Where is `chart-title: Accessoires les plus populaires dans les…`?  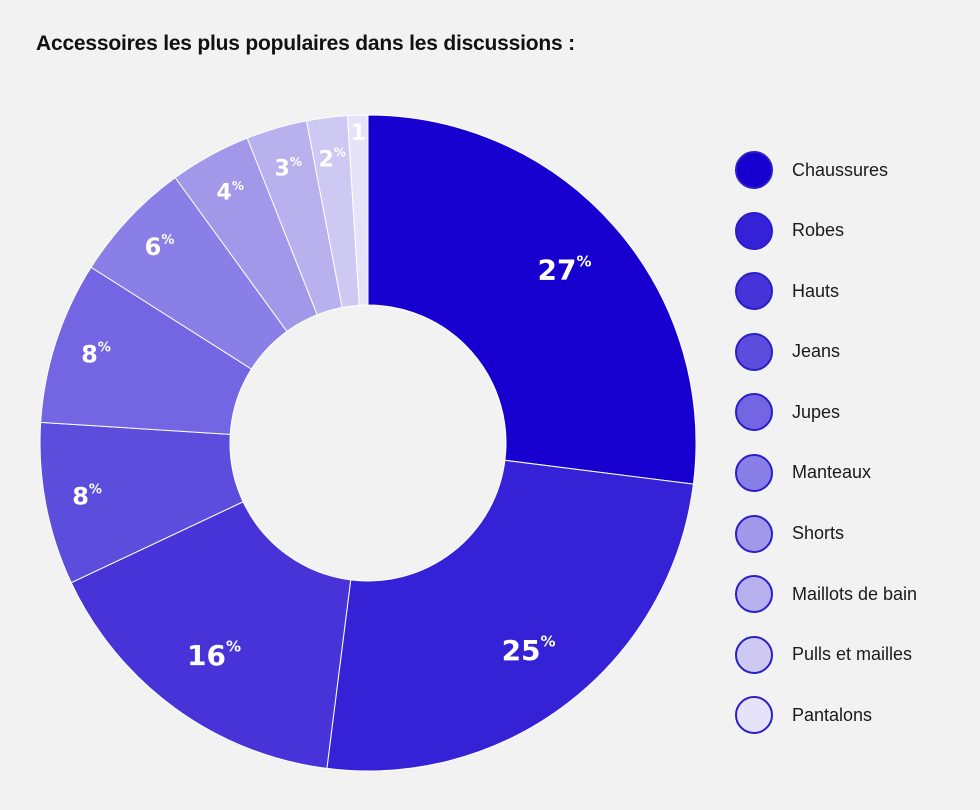 chart-title: Accessoires les plus populaires dans les… is located at coordinates (305, 43).